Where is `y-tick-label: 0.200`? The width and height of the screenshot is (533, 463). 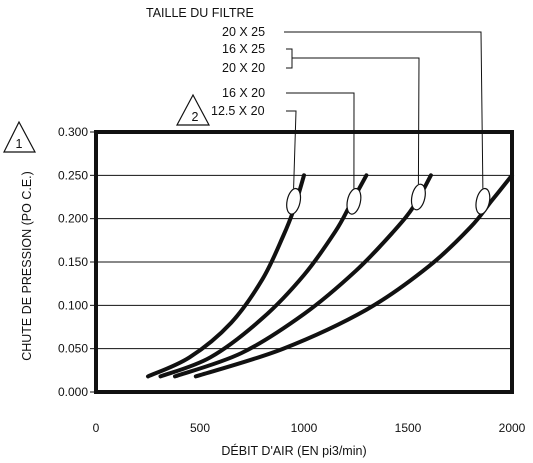 y-tick-label: 0.200 is located at coordinates (73, 219).